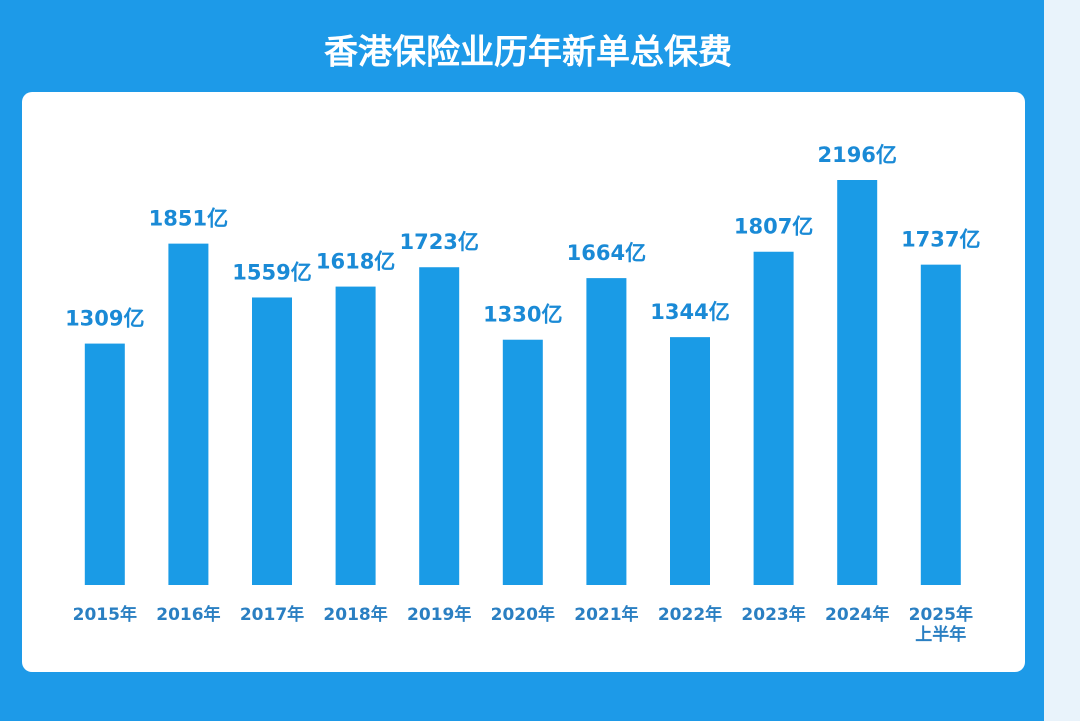 The height and width of the screenshot is (721, 1080). Describe the element at coordinates (773, 227) in the screenshot. I see `value-label: 1807亿` at that location.